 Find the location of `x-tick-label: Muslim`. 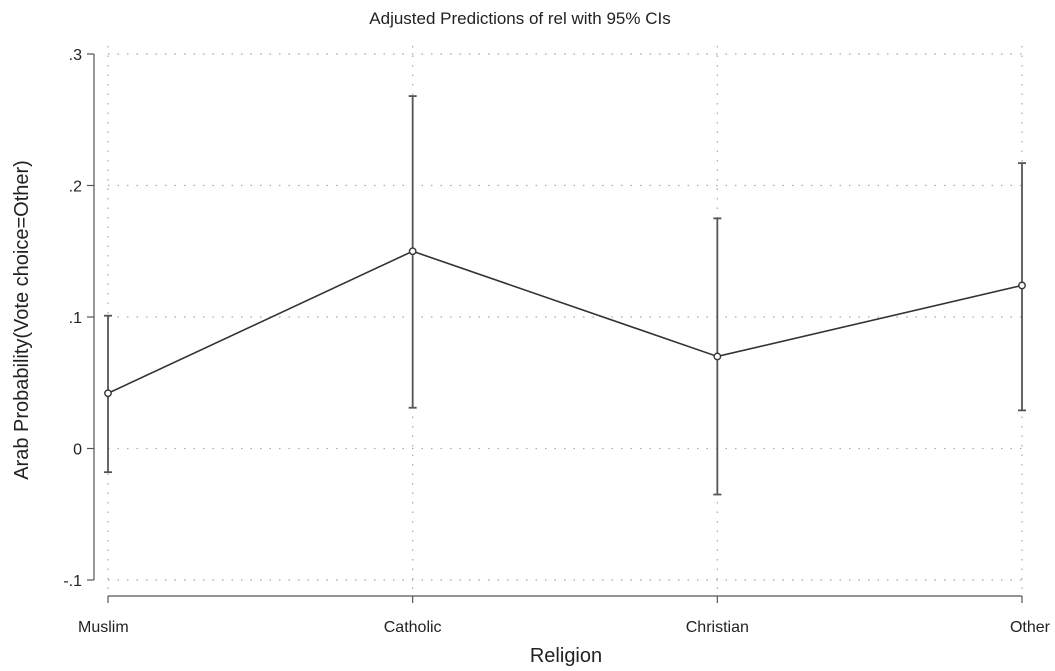

x-tick-label: Muslim is located at coordinates (103, 627).